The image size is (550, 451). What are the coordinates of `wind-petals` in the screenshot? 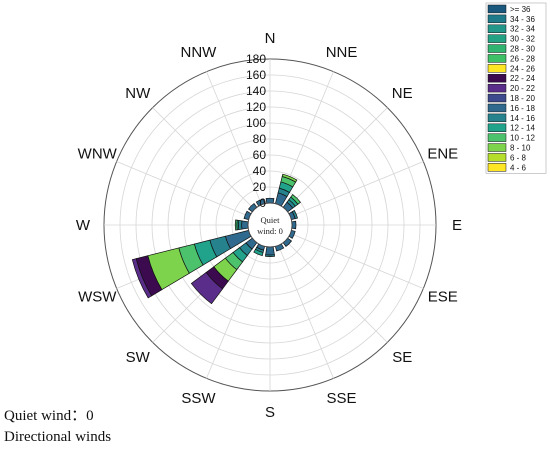 It's located at (216, 239).